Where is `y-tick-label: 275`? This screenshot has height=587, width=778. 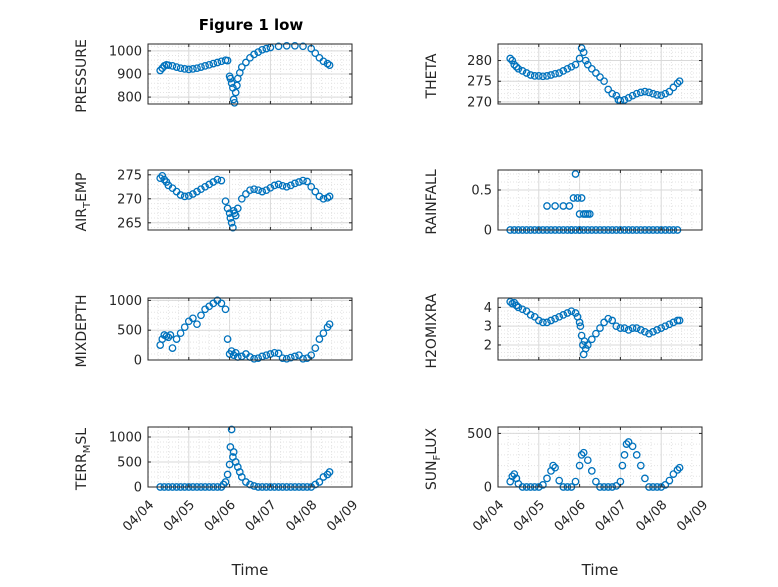 y-tick-label: 275 is located at coordinates (129, 175).